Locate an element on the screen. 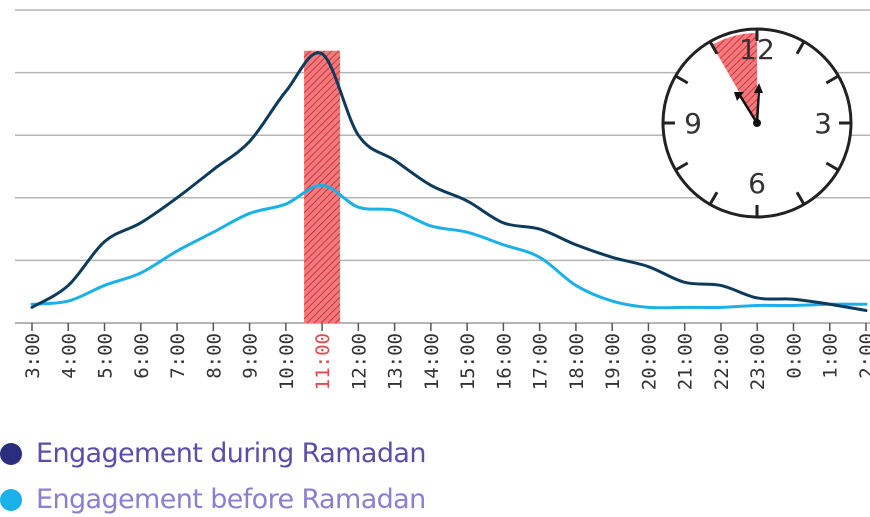  legend-item-before-ramadan: Engagement before Ramadan is located at coordinates (213, 499).